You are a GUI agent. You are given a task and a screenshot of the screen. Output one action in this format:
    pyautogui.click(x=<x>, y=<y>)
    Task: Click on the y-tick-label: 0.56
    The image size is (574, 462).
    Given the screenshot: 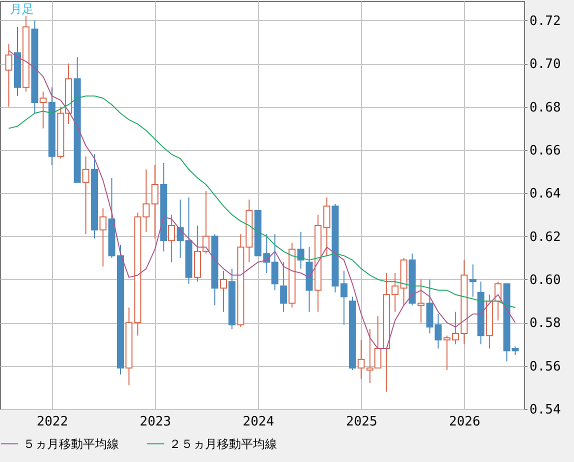 What is the action you would take?
    pyautogui.click(x=545, y=366)
    